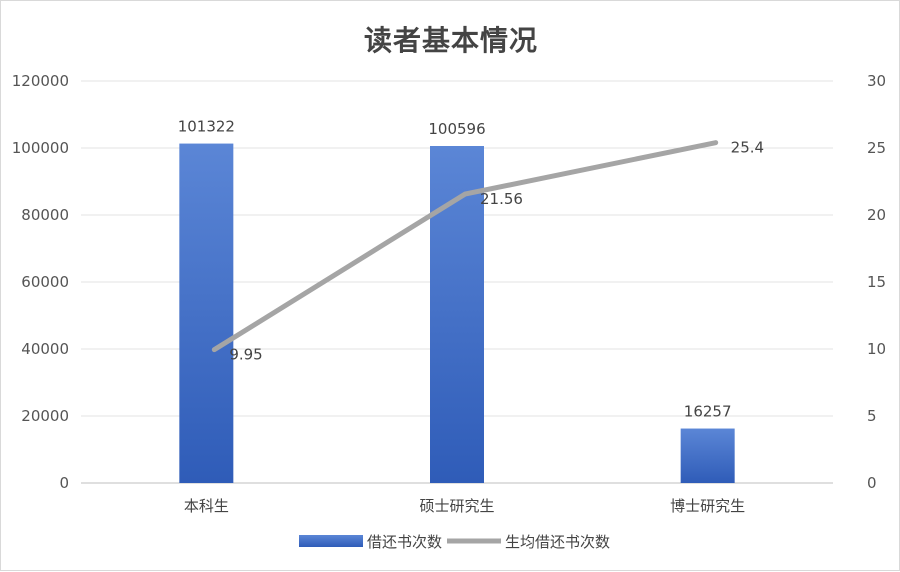 The image size is (900, 572). Describe the element at coordinates (708, 412) in the screenshot. I see `bar-data-label: 16257` at that location.